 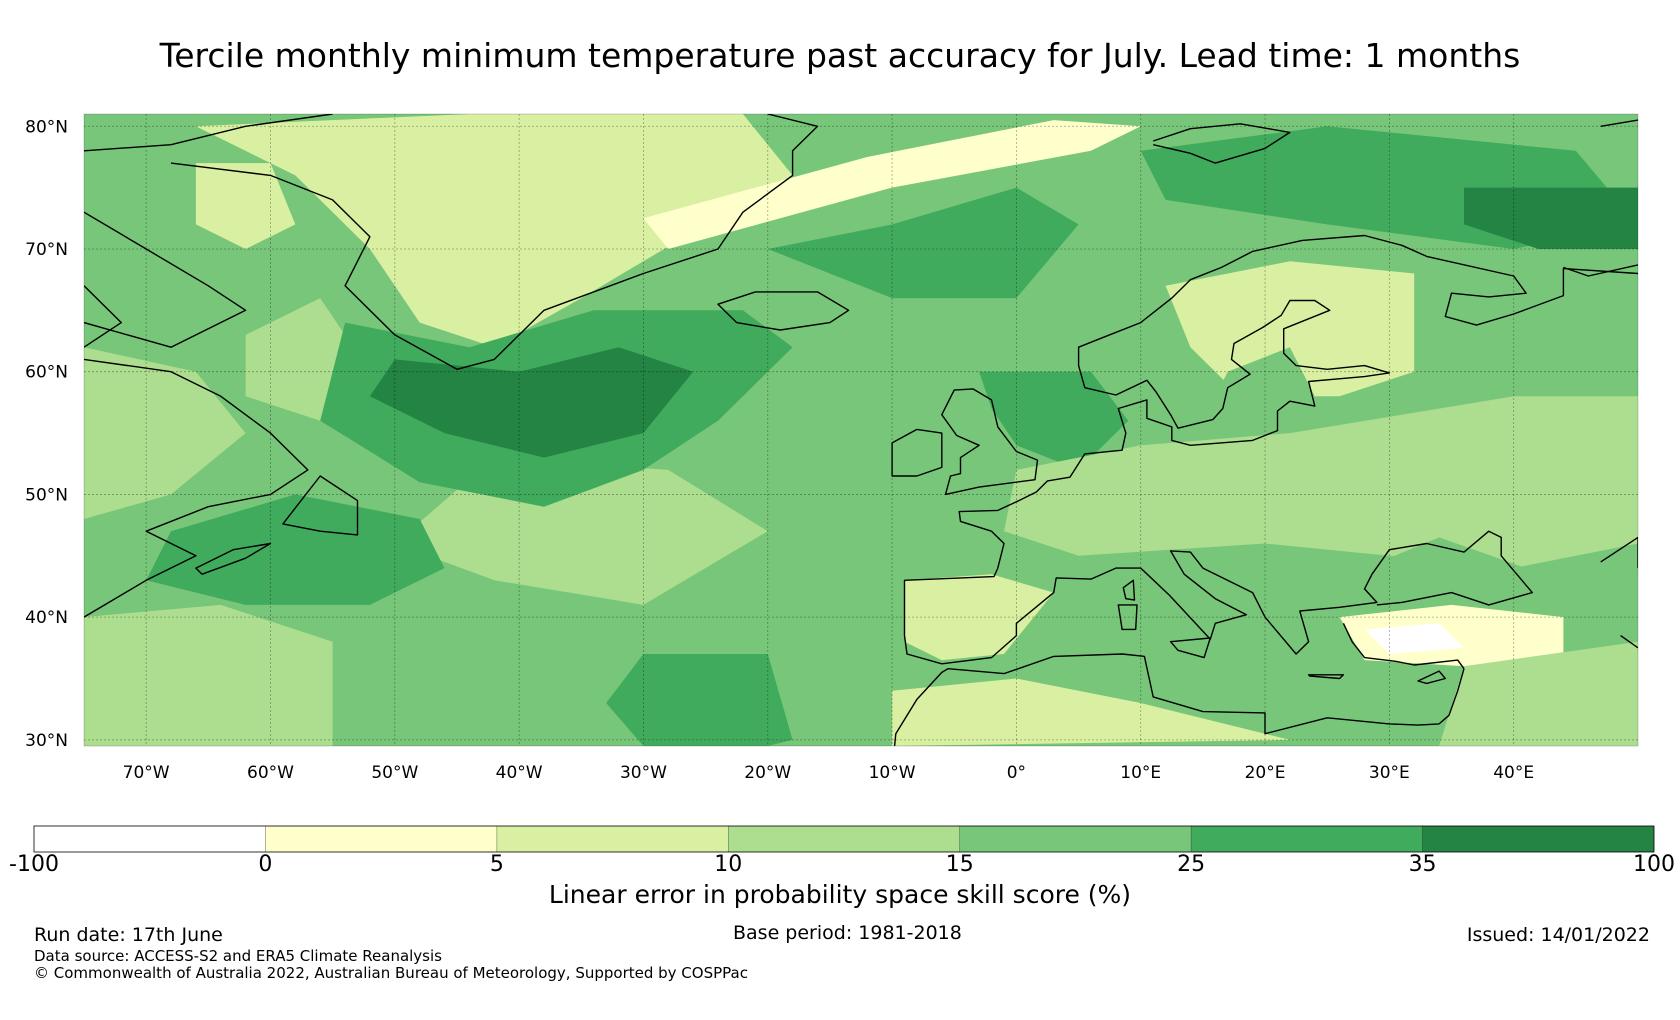 I want to click on colorbar-tick-label: 25, so click(x=1191, y=864).